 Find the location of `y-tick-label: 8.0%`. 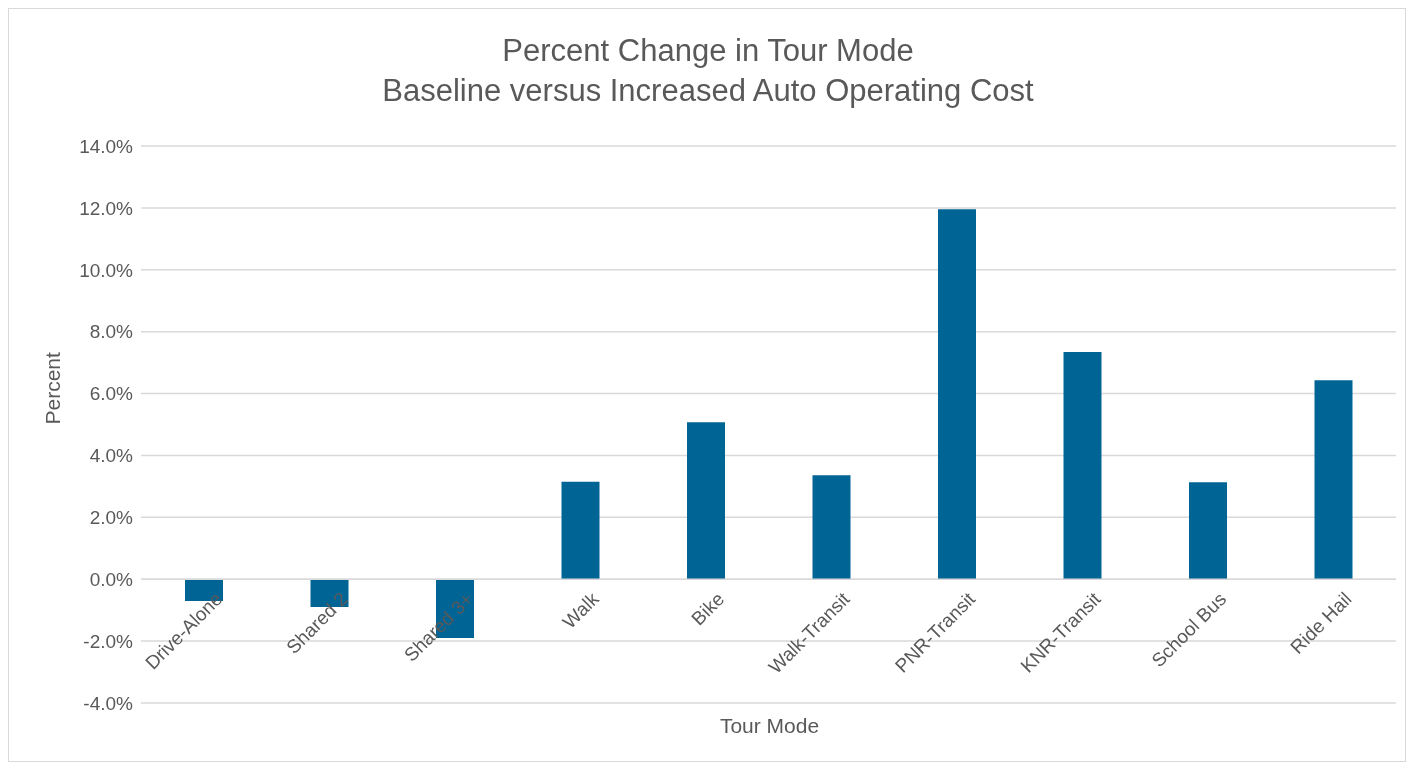

y-tick-label: 8.0% is located at coordinates (111, 332).